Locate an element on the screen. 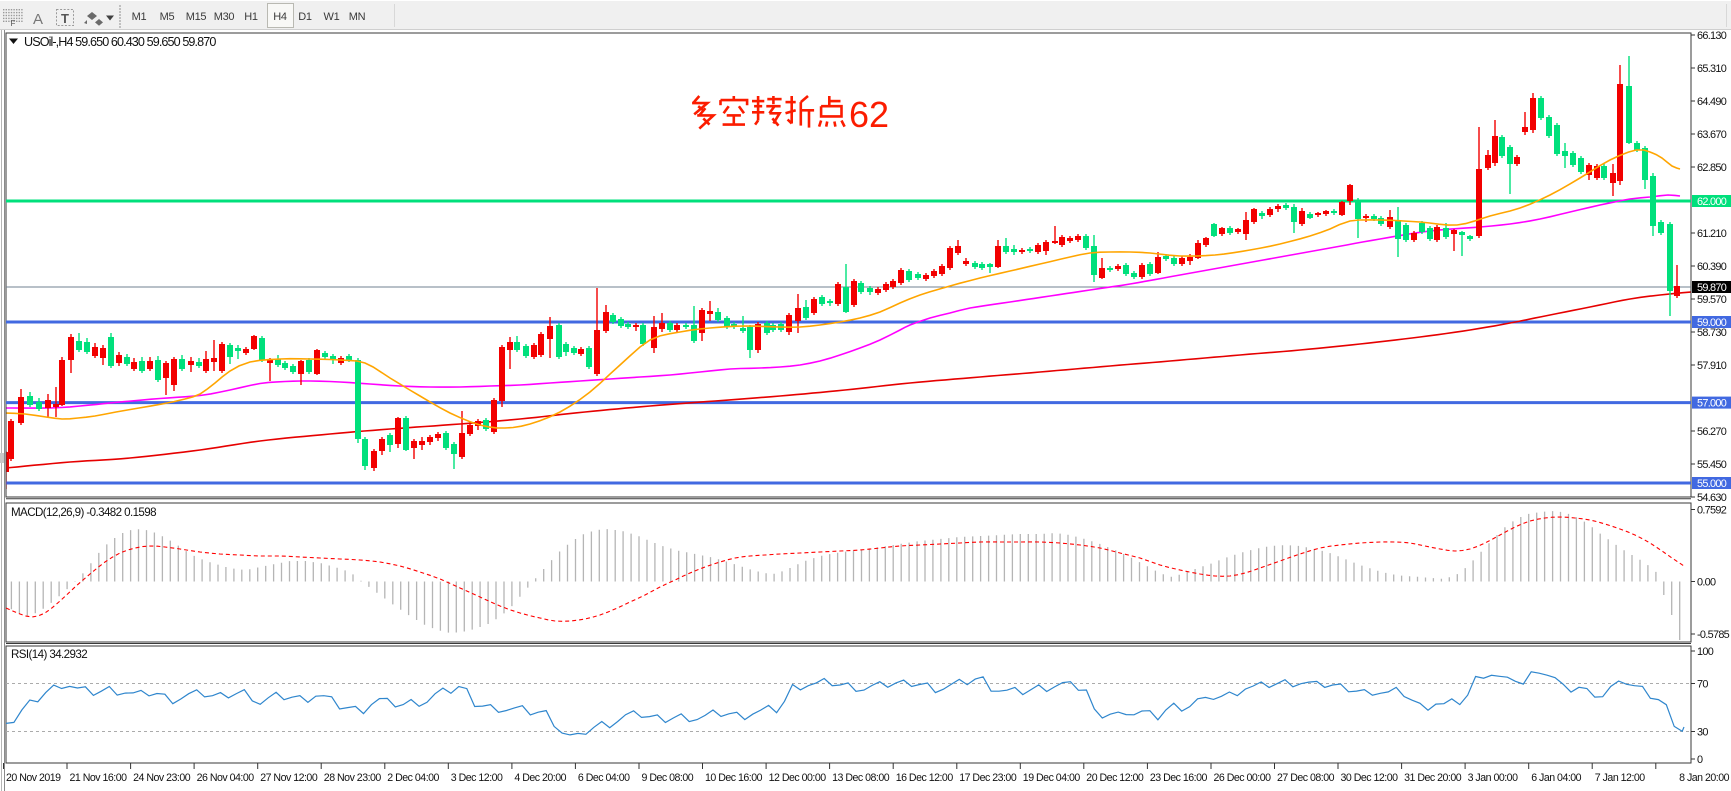 The image size is (1731, 791). svg-text: 12 Dec 00:00 is located at coordinates (798, 778).